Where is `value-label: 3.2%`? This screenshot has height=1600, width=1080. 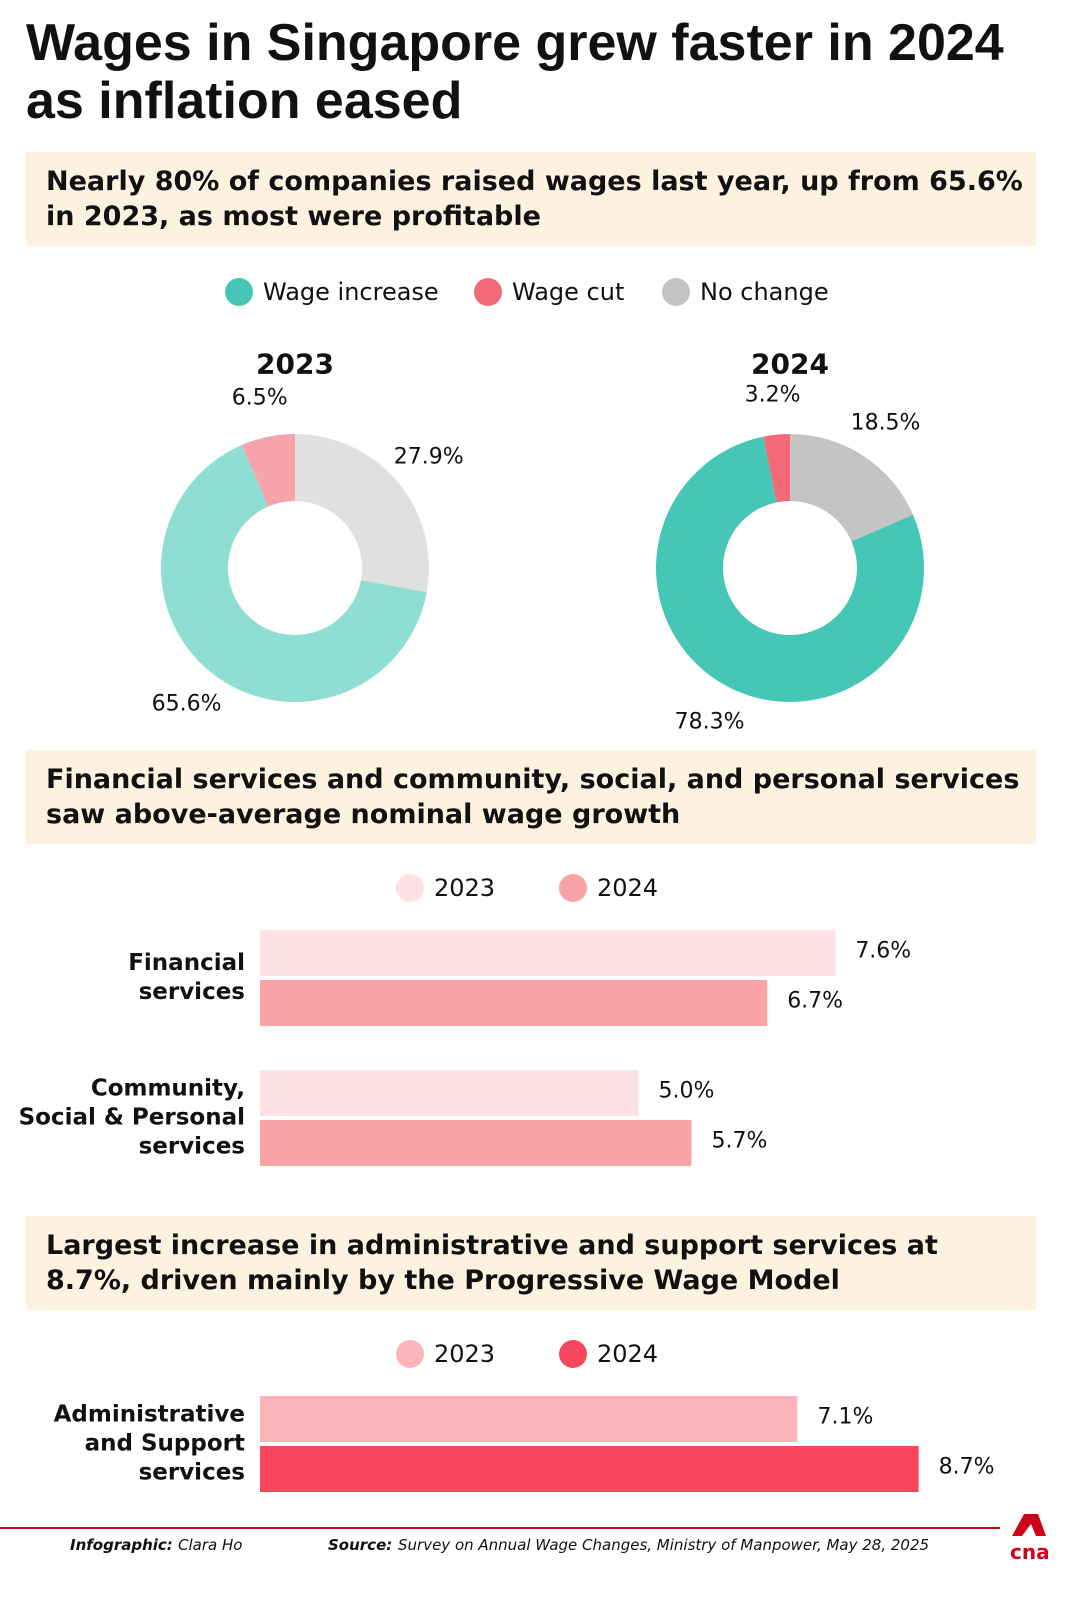 value-label: 3.2% is located at coordinates (772, 395).